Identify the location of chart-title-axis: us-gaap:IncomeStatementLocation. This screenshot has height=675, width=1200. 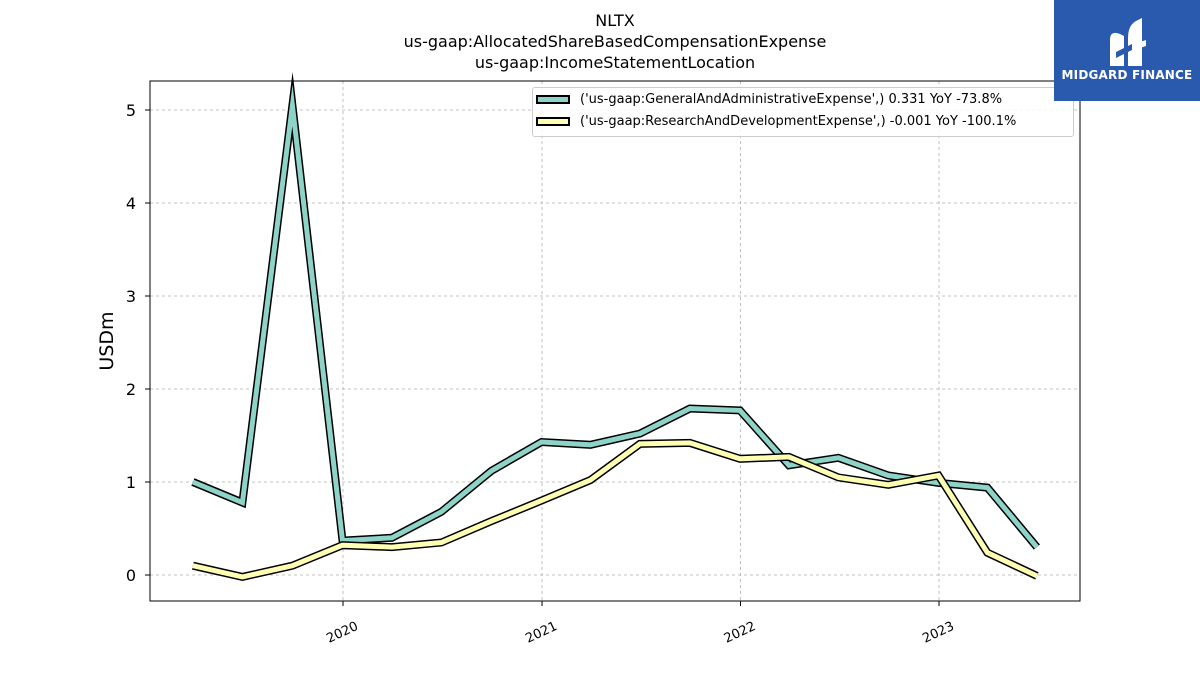
(615, 62).